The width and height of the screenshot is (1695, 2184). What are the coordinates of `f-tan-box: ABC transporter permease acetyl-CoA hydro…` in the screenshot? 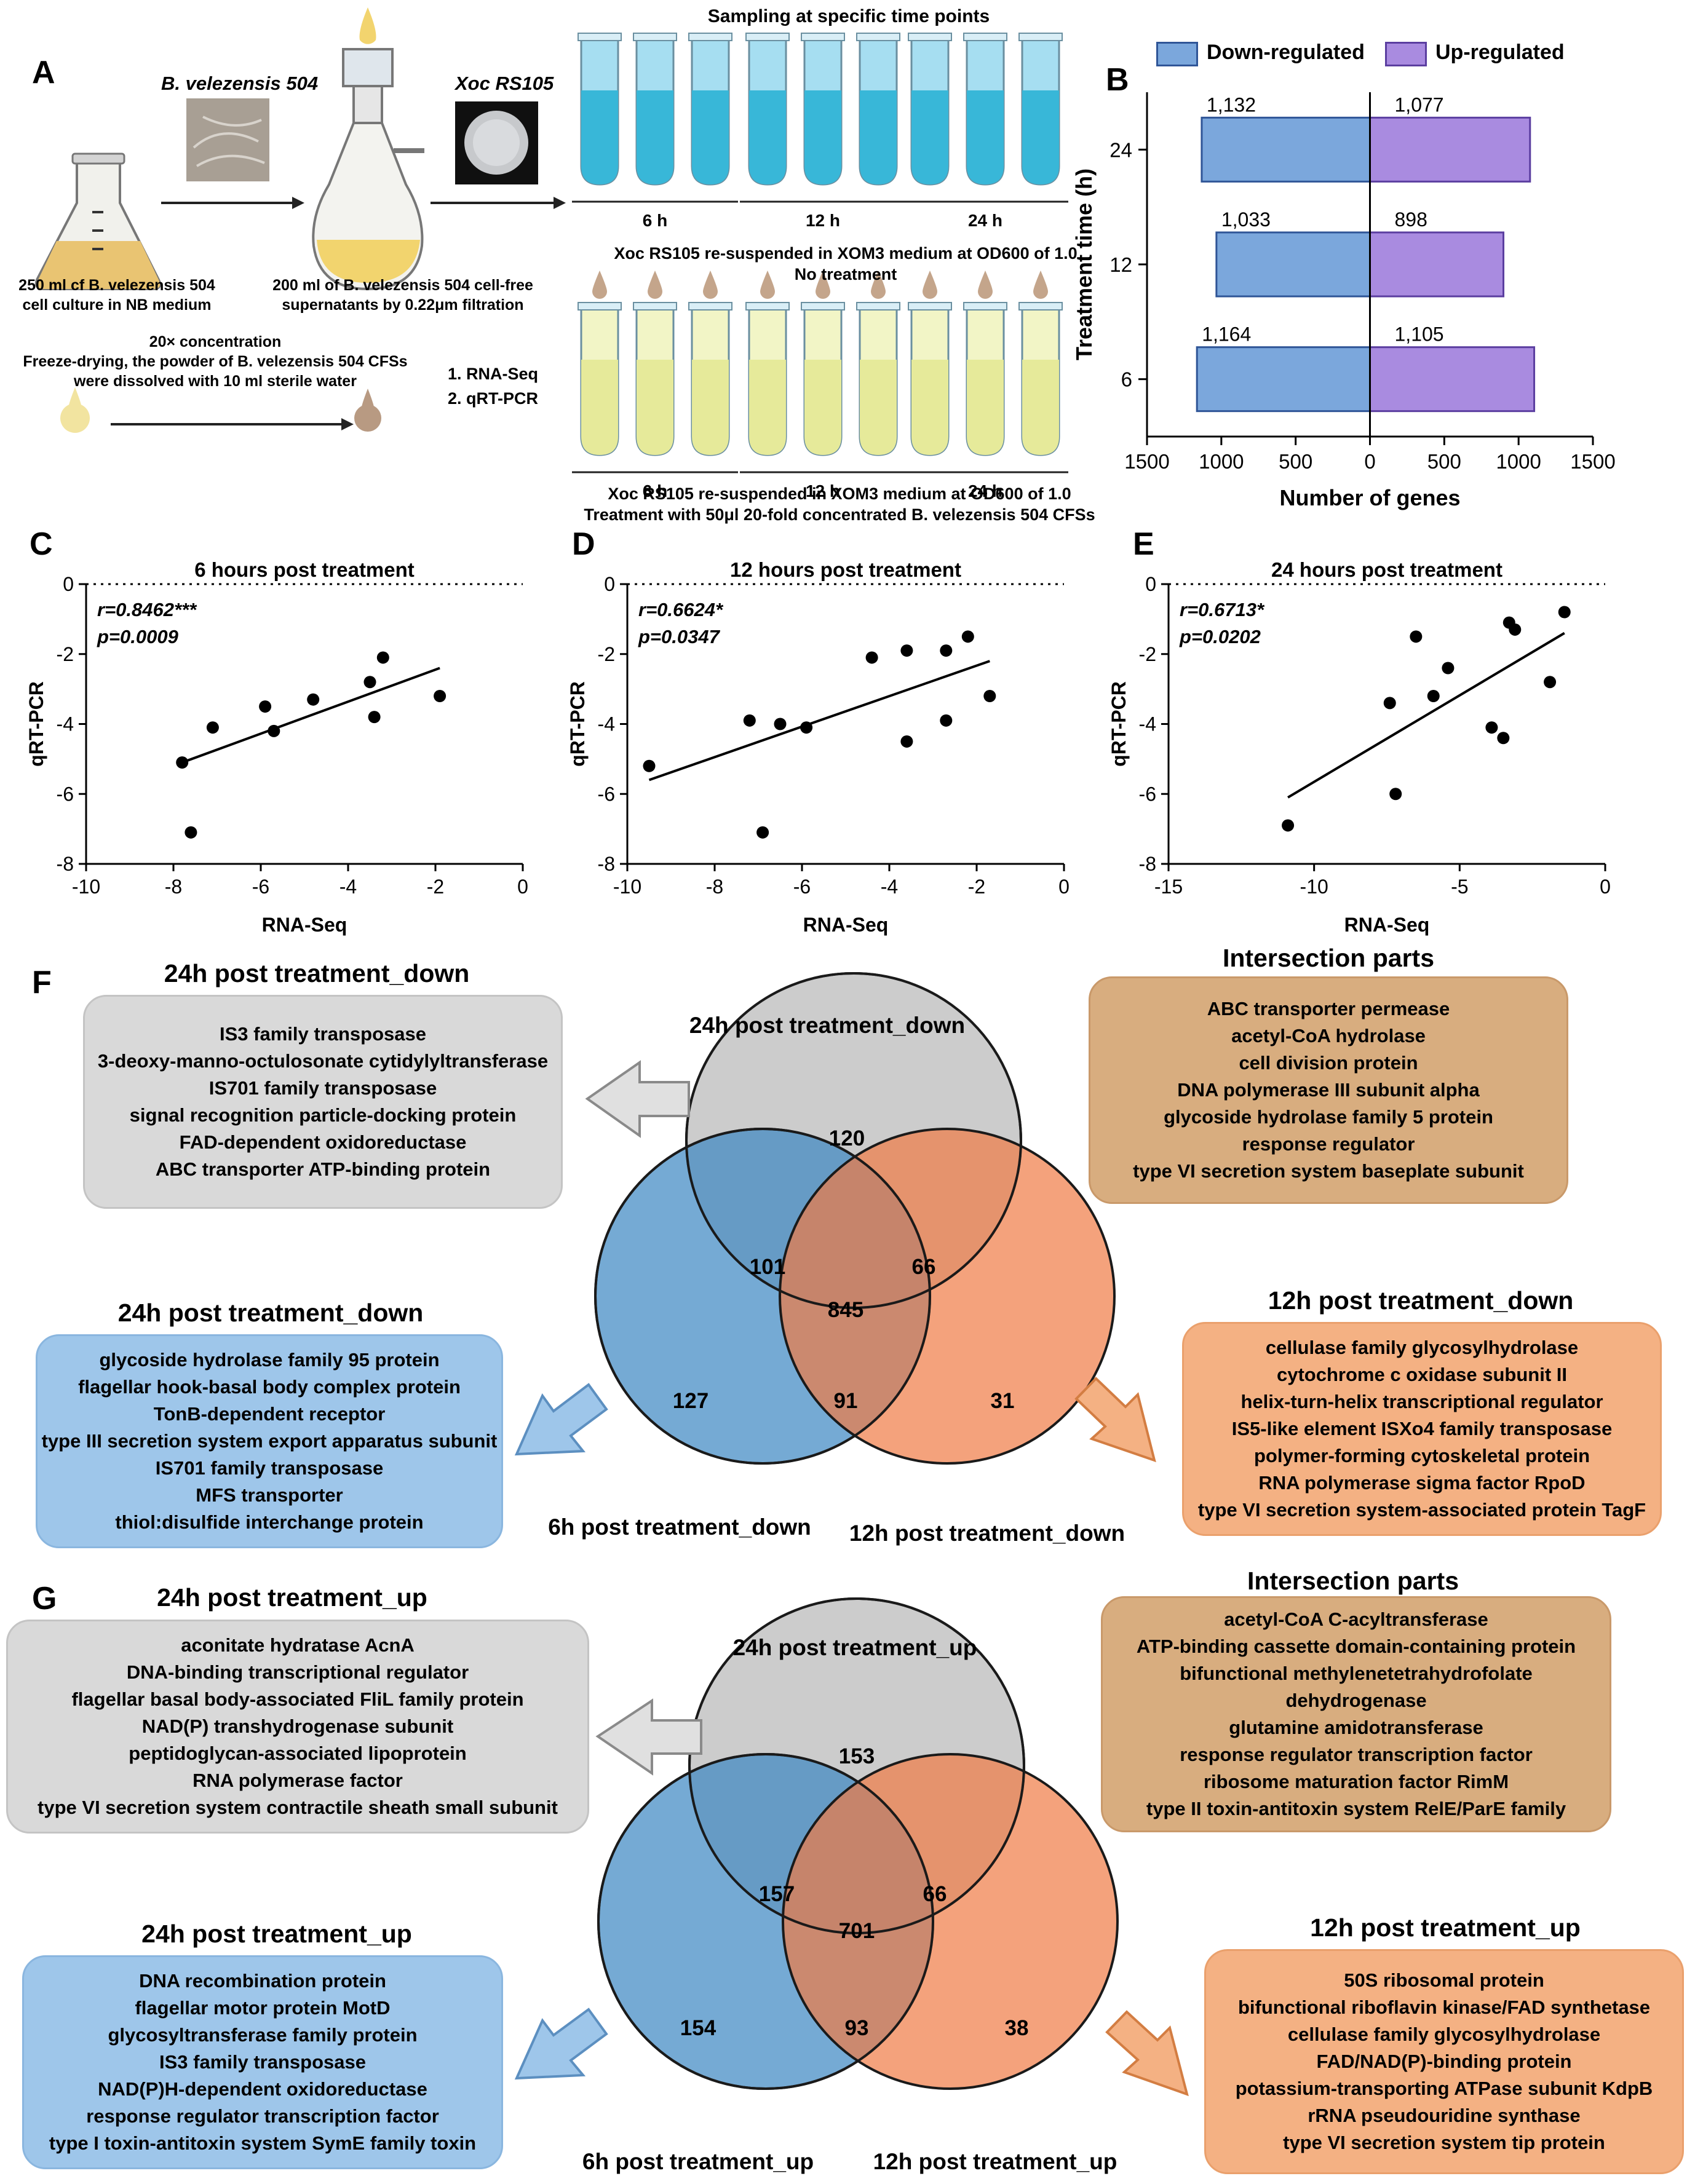 It's located at (1328, 1090).